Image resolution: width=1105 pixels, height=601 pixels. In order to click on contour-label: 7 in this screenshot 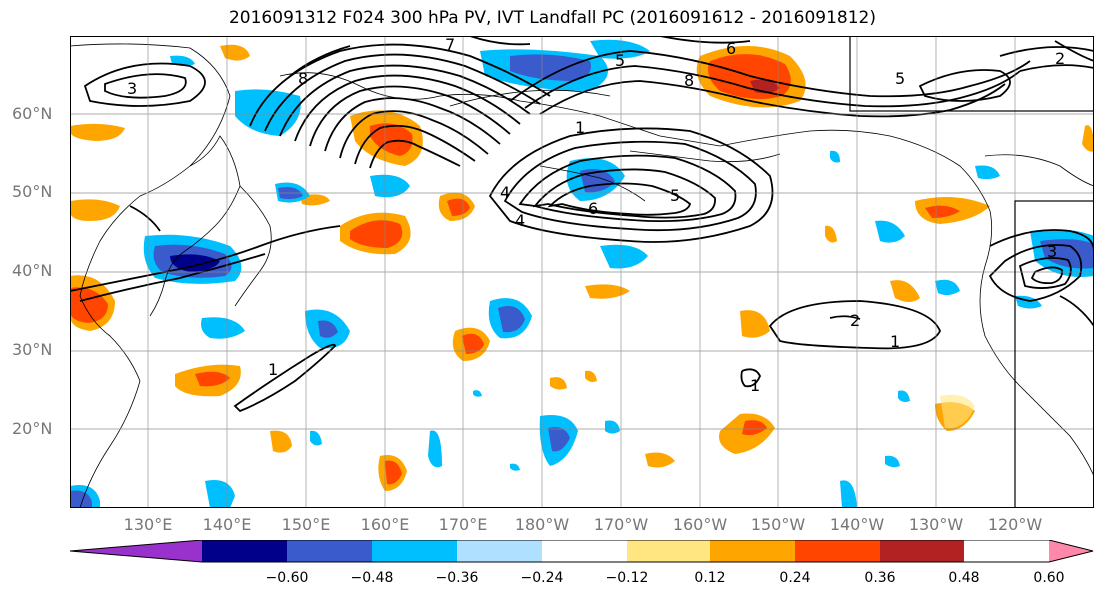, I will do `click(450, 45)`.